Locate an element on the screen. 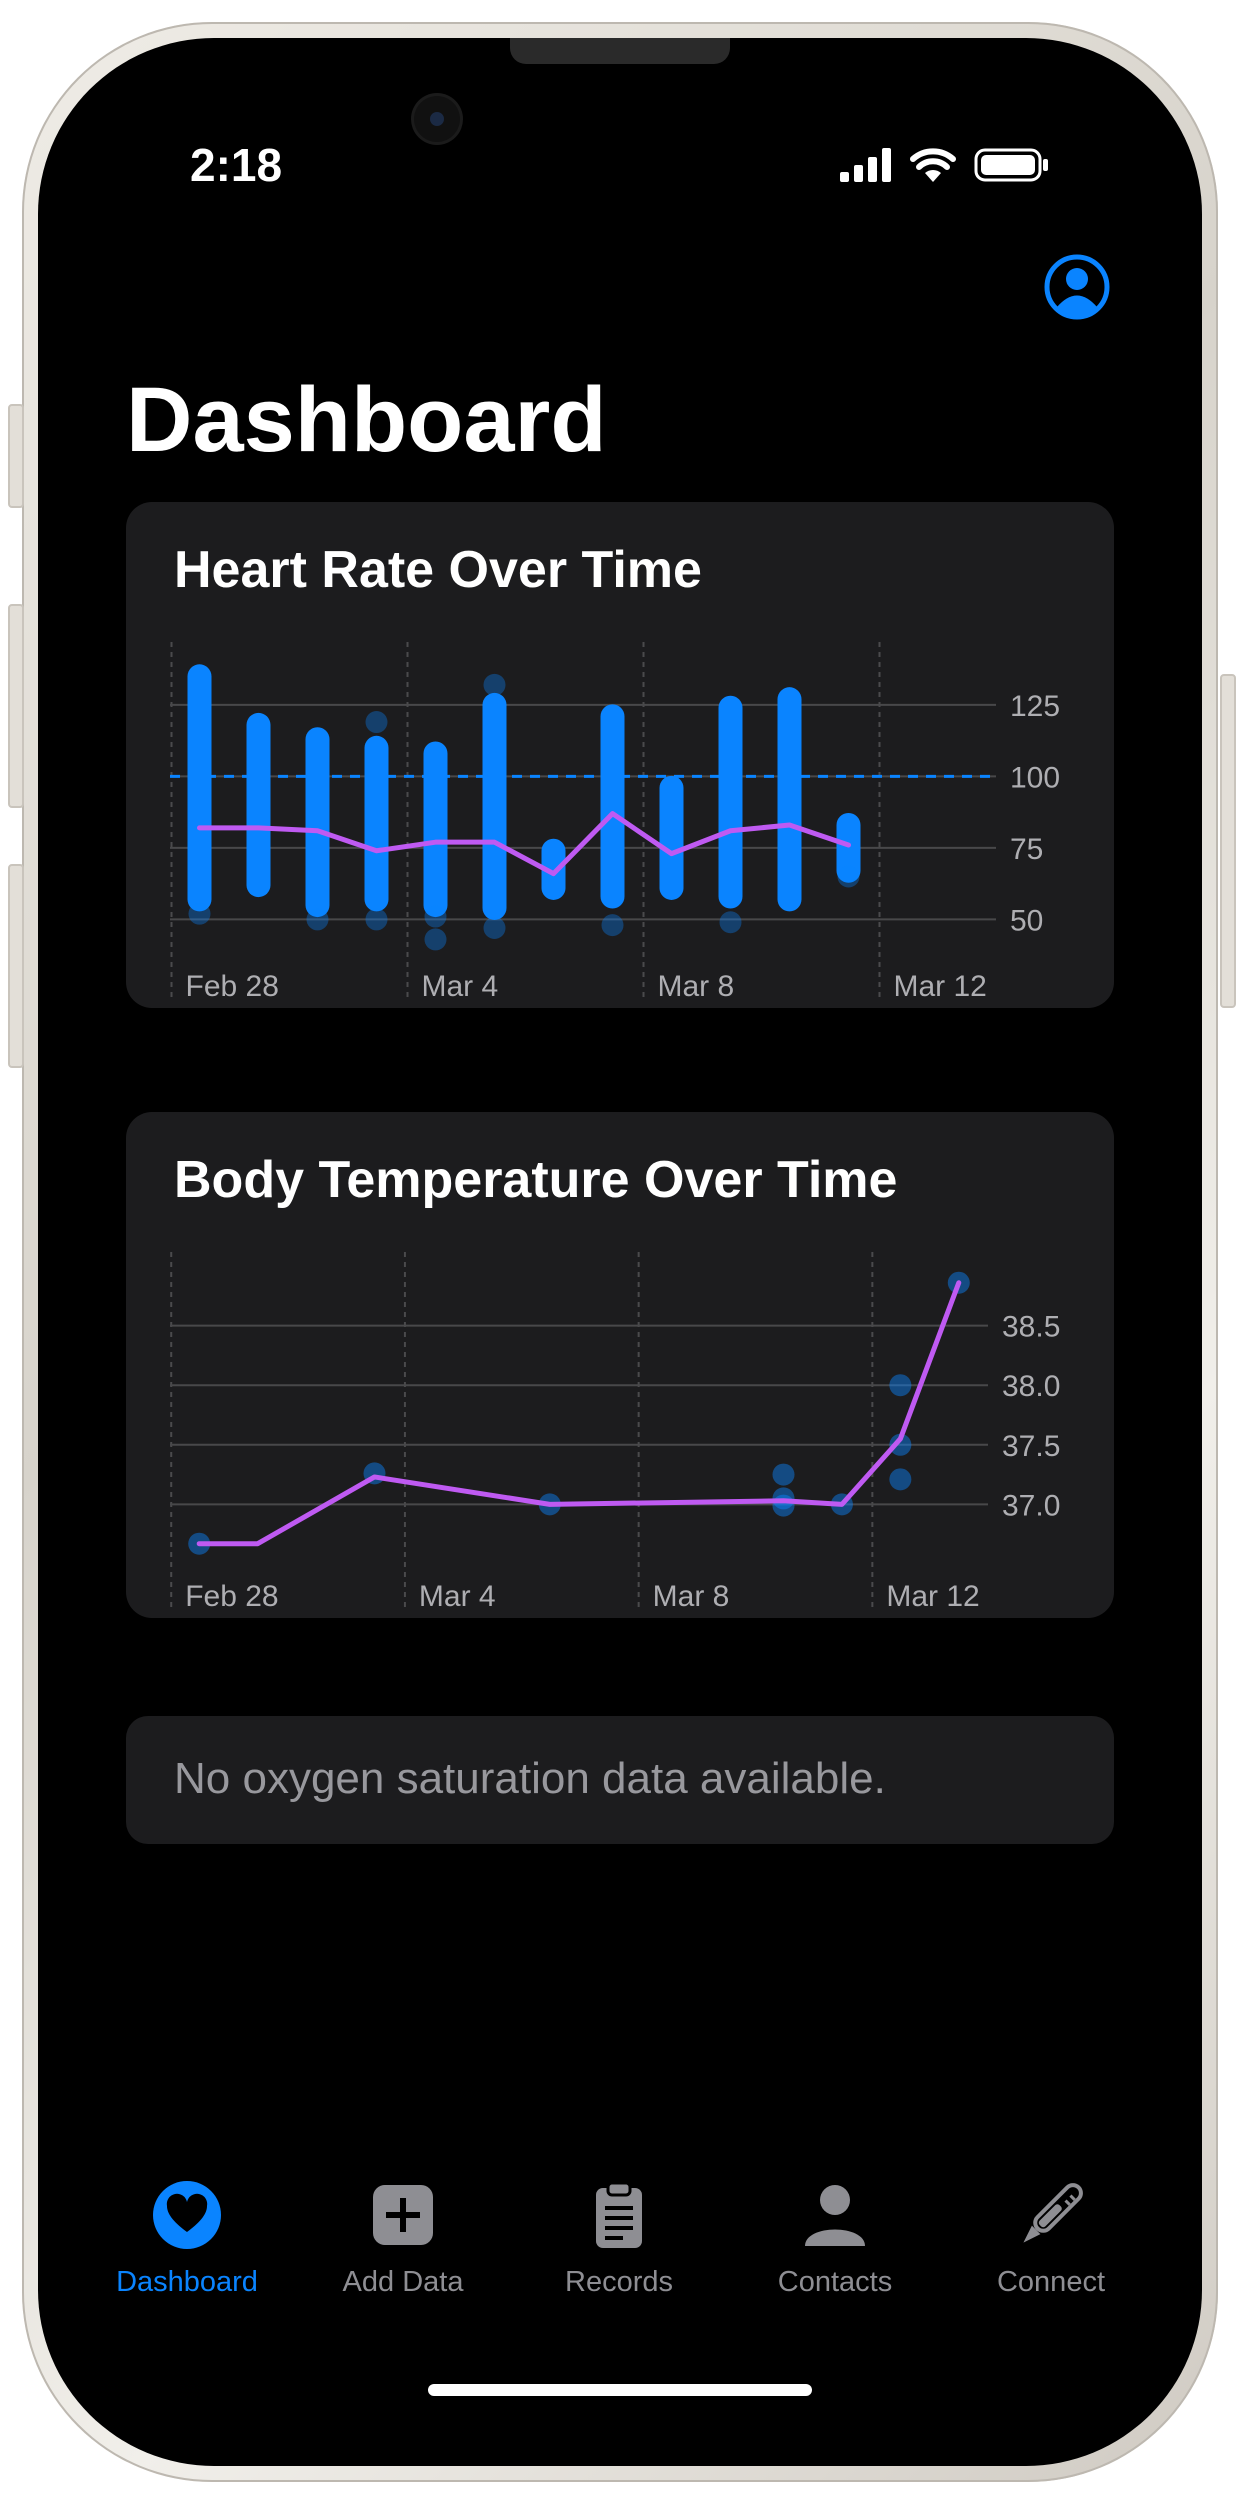 This screenshot has width=1240, height=2500. body-temperature-chart: Feb 28 Mar 4 Mar 8 Mar 12 37.0 37.5 38.0 38.5 is located at coordinates (615, 1432).